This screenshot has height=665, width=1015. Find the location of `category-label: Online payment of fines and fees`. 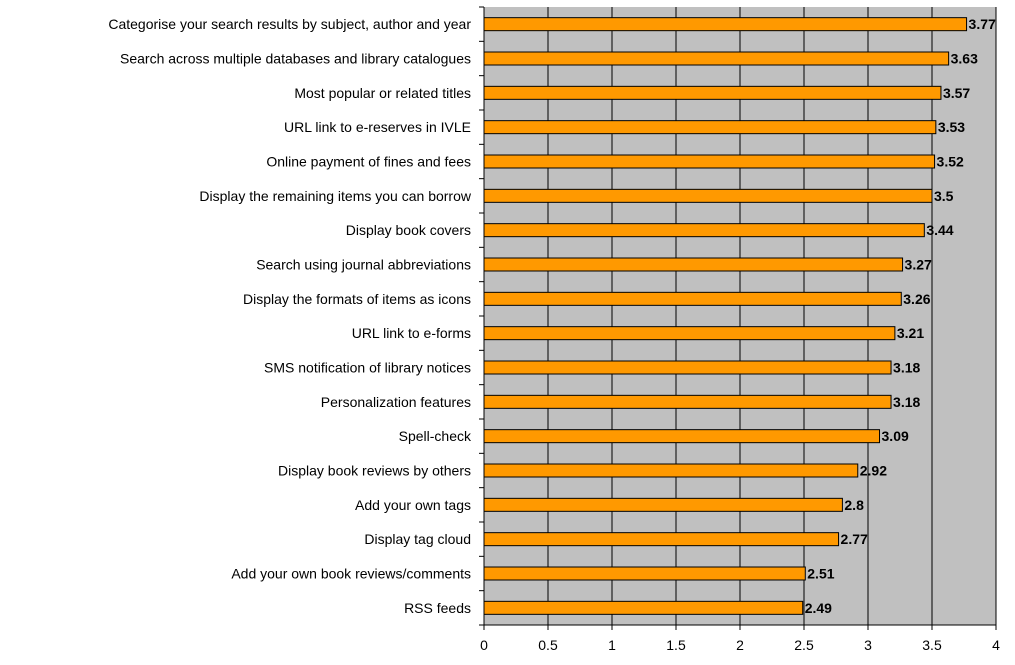

category-label: Online payment of fines and fees is located at coordinates (368, 162).